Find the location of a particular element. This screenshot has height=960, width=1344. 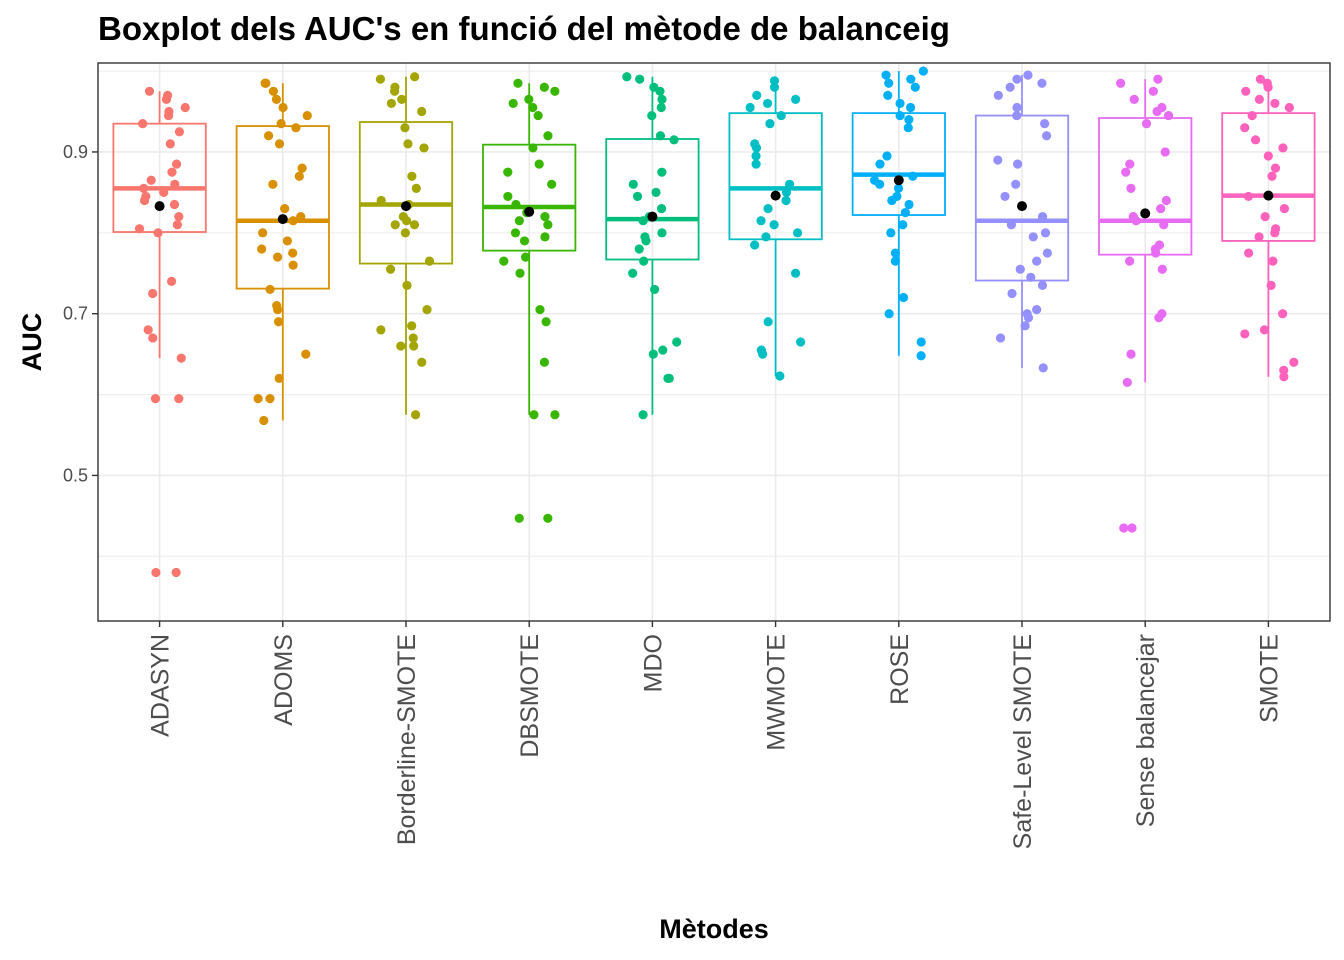

x-tick-label: ADASYN is located at coordinates (161, 685).